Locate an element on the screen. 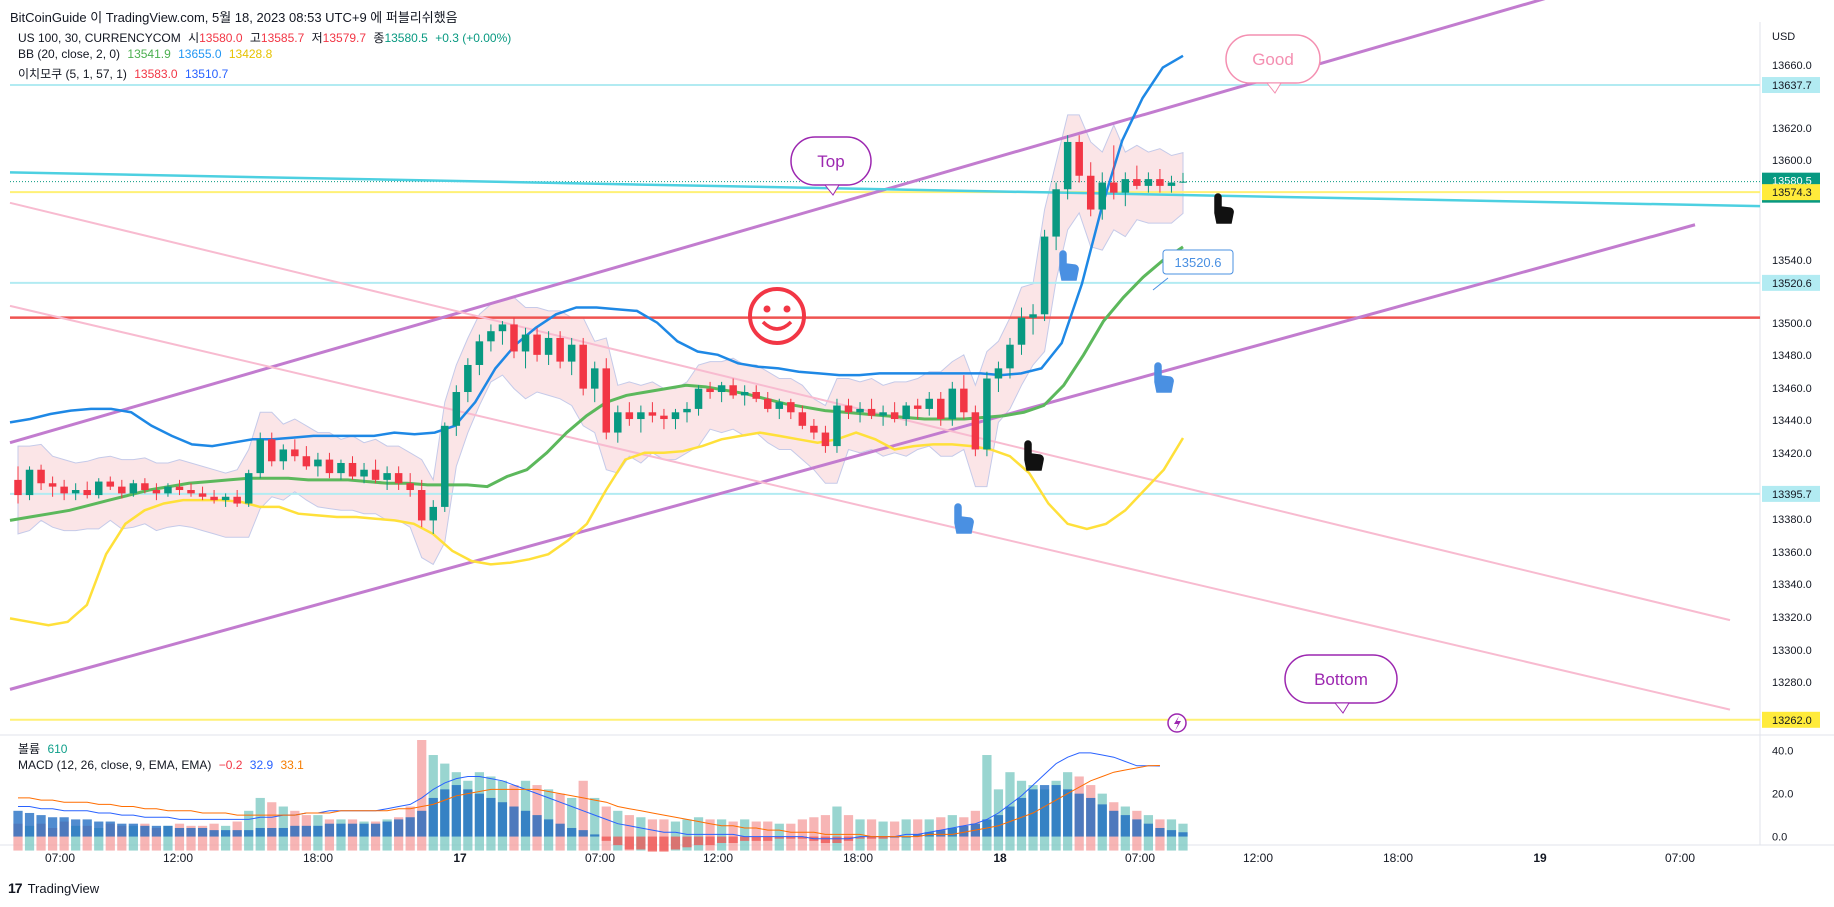  price-label-text: 13574.3 is located at coordinates (1792, 193).